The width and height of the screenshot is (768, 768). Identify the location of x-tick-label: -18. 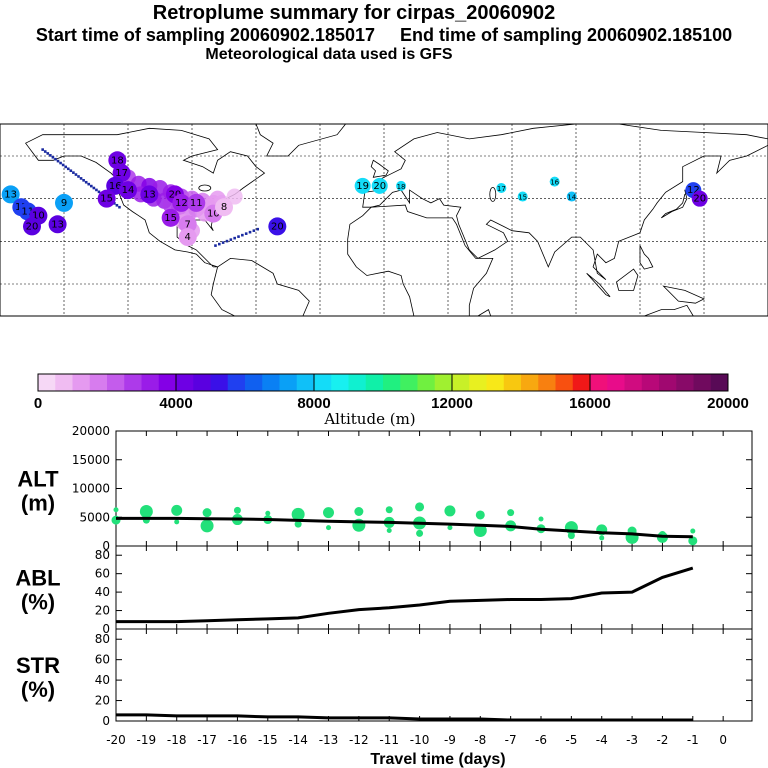
(177, 740).